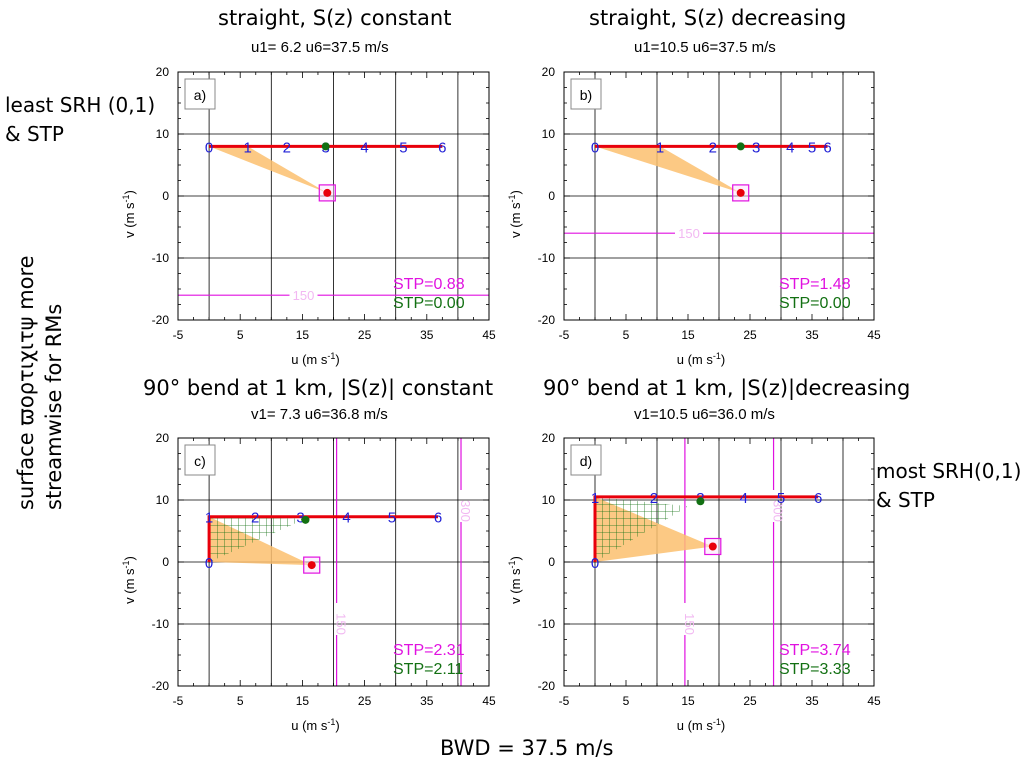 The height and width of the screenshot is (768, 1024). I want to click on left-note: least SRH (0,1) & STP, so click(80, 120).